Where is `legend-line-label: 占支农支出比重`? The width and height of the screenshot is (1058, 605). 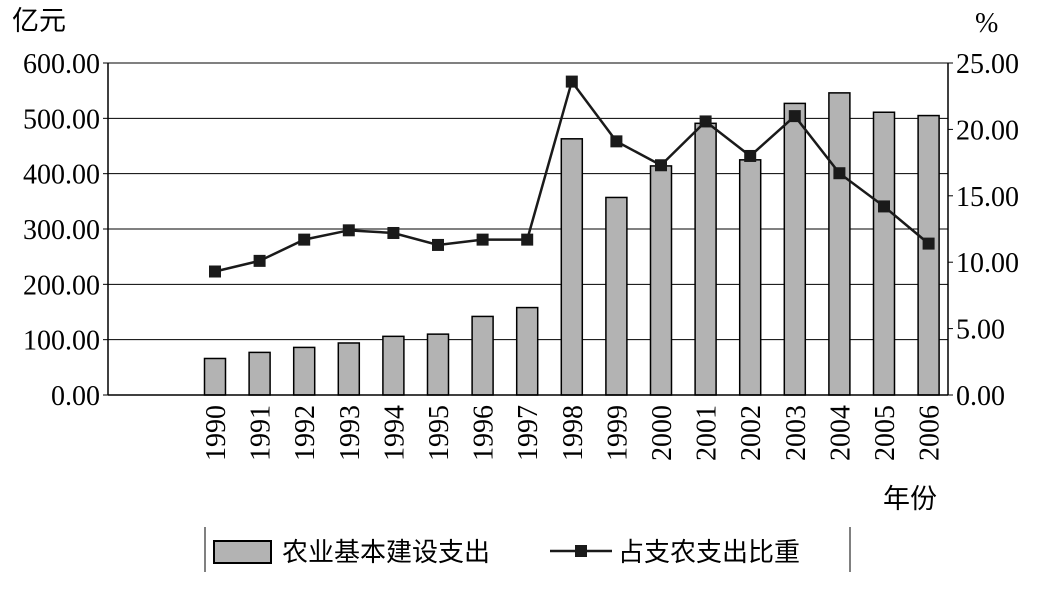
legend-line-label: 占支农支出比重 is located at coordinates (709, 553).